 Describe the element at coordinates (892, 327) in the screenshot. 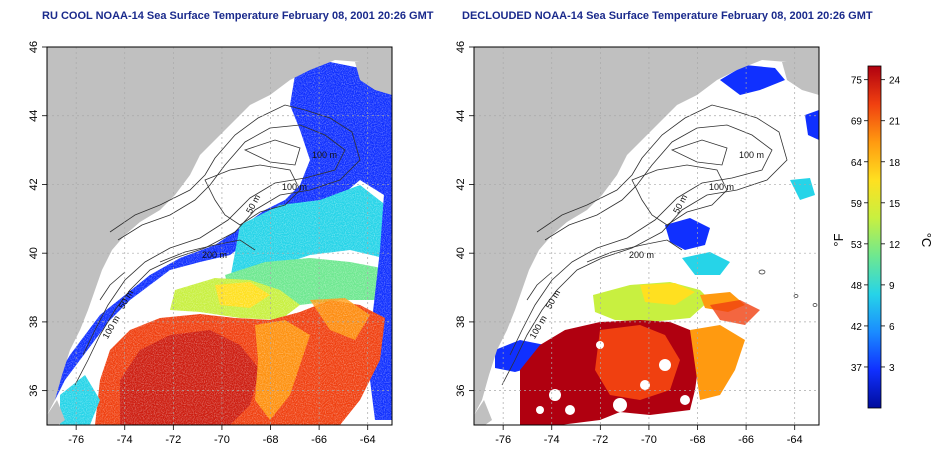

I see `celsius-tick-label: 6` at that location.